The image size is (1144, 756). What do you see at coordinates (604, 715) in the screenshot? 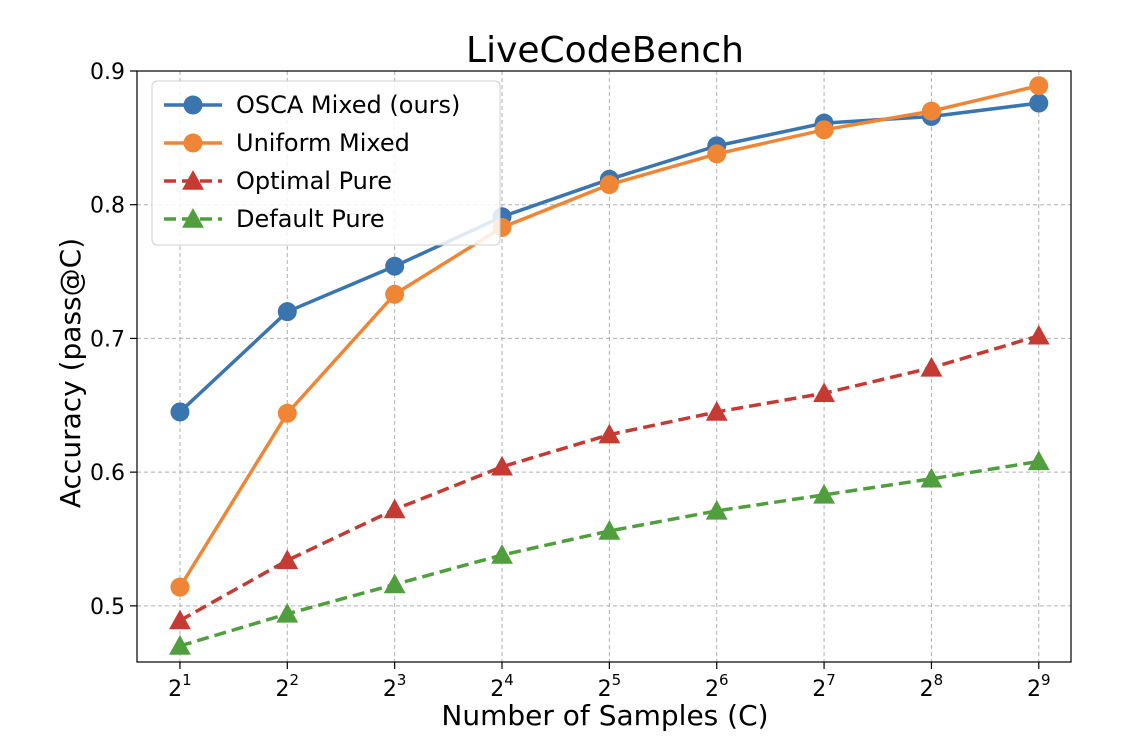
I see `x-axis-label: Number of Samples (C)` at bounding box center [604, 715].